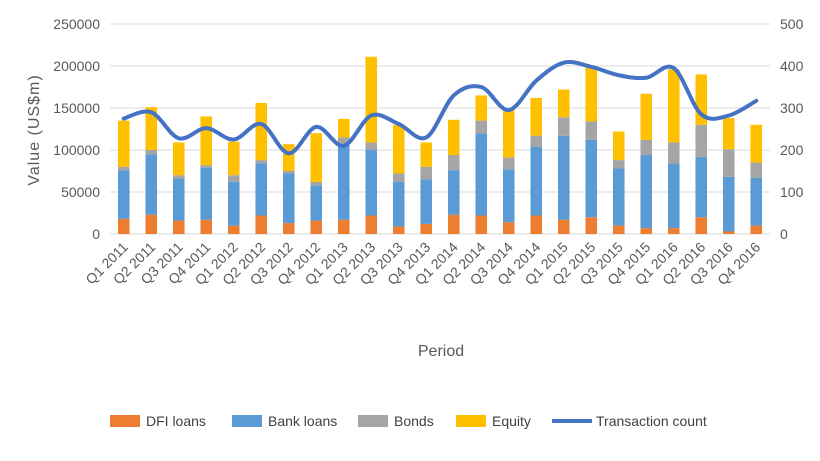  Describe the element at coordinates (96, 234) in the screenshot. I see `y-tick-label: 0` at that location.